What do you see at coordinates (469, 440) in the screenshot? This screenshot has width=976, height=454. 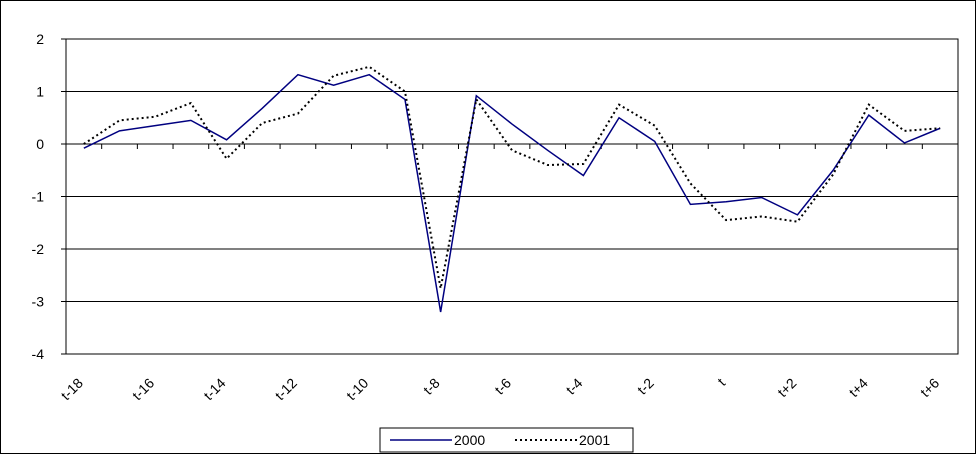 I see `legend-label: 2000` at bounding box center [469, 440].